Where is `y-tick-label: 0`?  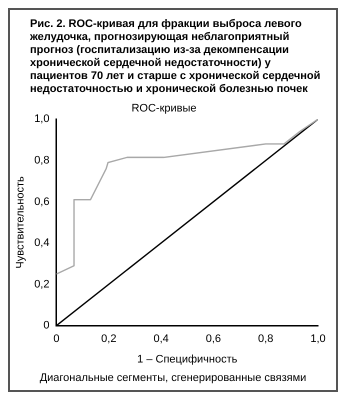
y-tick-label: 0 is located at coordinates (46, 326).